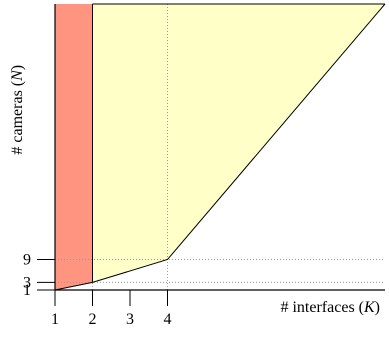  I want to click on y-axis-label: # cameras (N), so click(17, 110).